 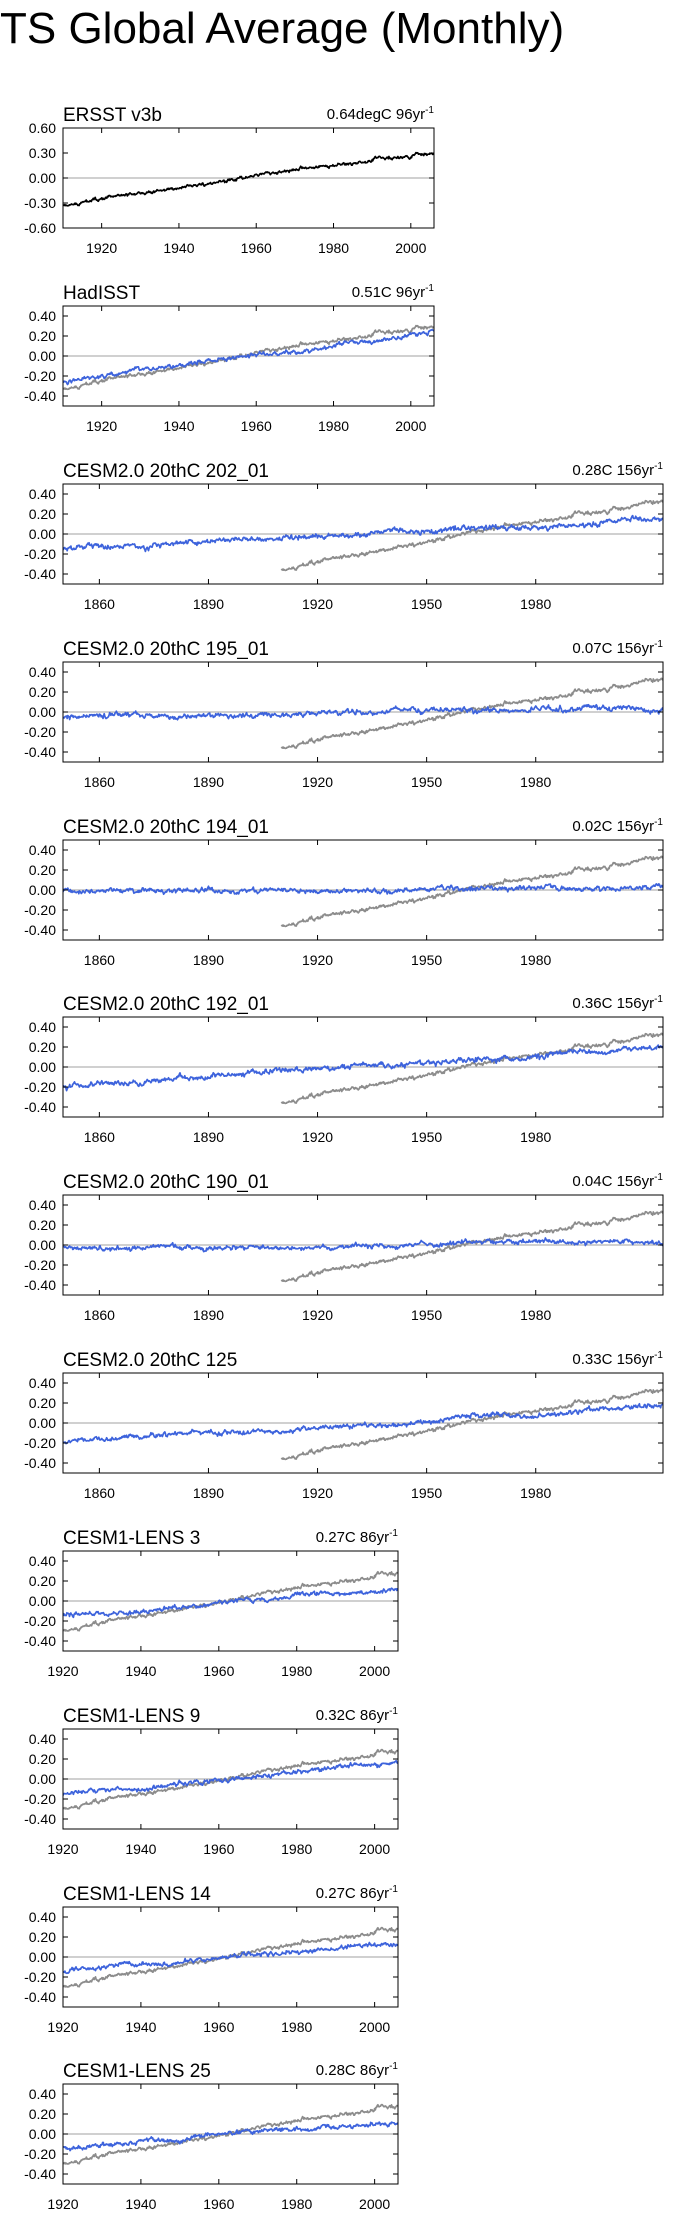 I want to click on chart-title: CESM2.0 20thC 192_01, so click(x=166, y=1004).